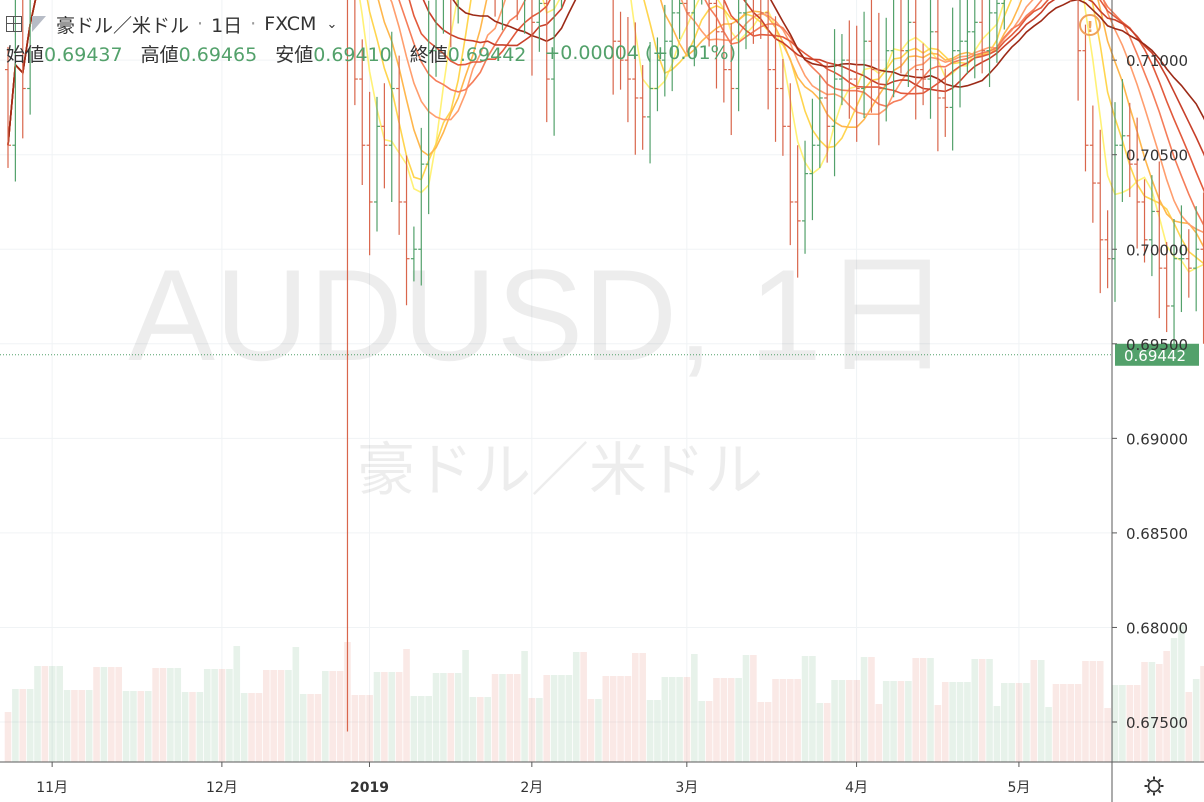 Image resolution: width=1204 pixels, height=802 pixels. Describe the element at coordinates (332, 24) in the screenshot. I see `chevron-down-icon: ⌄` at that location.